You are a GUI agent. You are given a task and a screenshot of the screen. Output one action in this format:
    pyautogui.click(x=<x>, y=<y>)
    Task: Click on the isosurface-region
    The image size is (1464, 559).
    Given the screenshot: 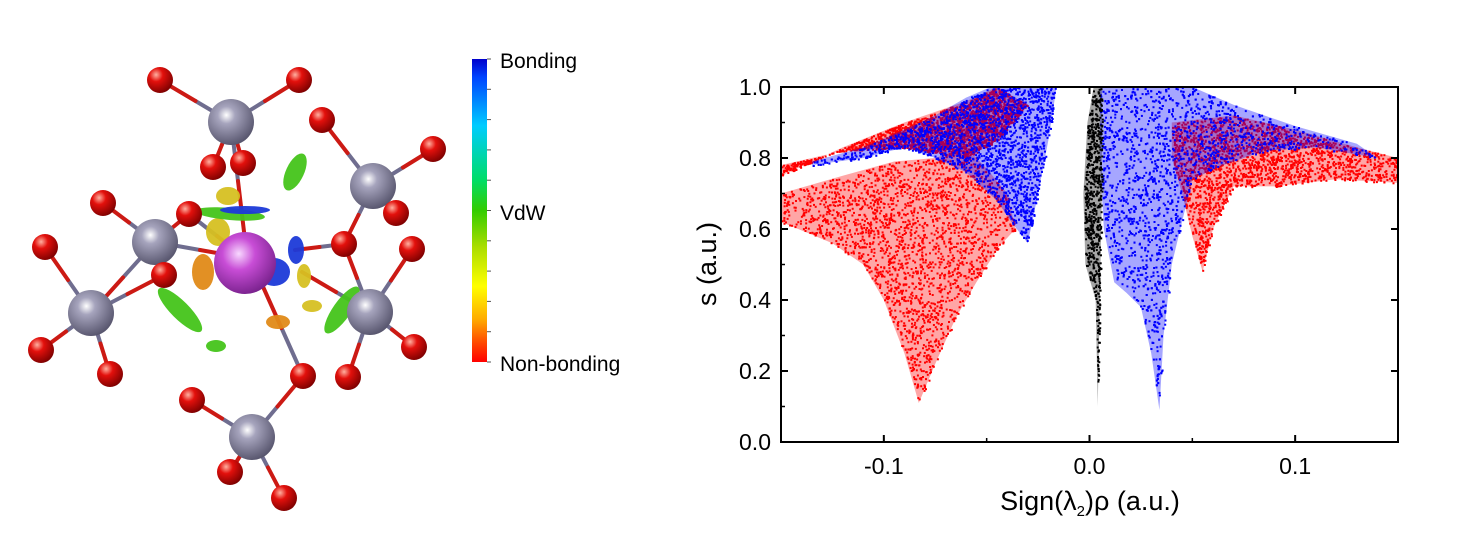 What is the action you would take?
    pyautogui.click(x=245, y=210)
    